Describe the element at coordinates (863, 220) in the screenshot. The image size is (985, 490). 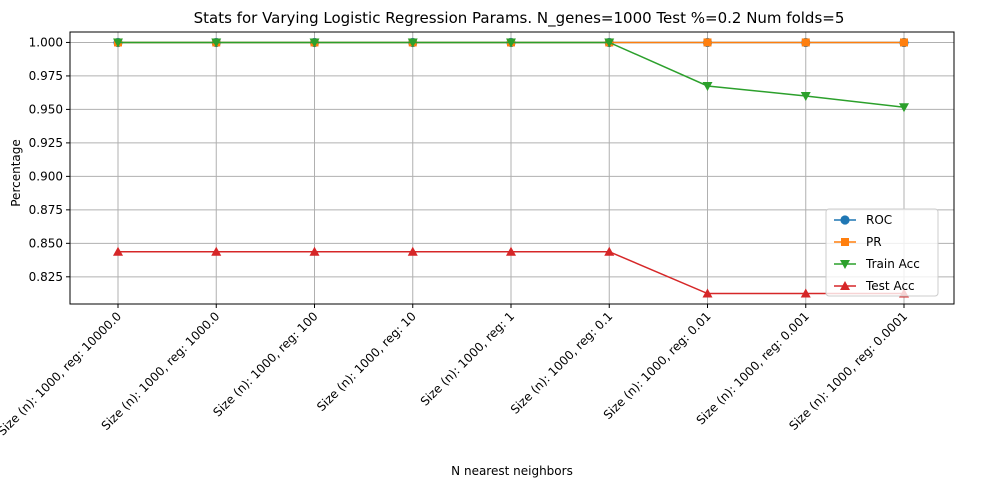
I see `legend-item: ROC` at that location.